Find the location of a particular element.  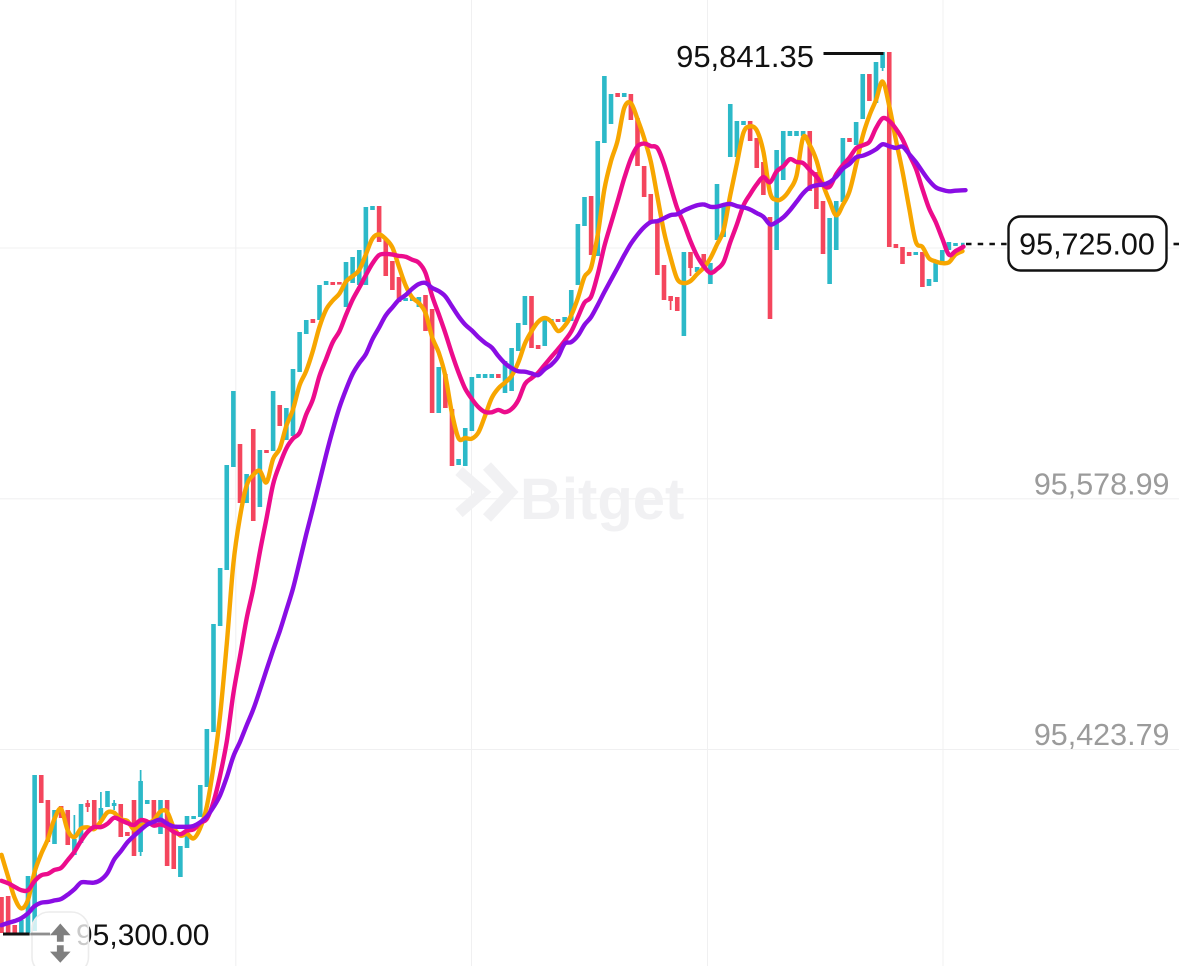

svg-text: 95,423.79 is located at coordinates (1102, 735).